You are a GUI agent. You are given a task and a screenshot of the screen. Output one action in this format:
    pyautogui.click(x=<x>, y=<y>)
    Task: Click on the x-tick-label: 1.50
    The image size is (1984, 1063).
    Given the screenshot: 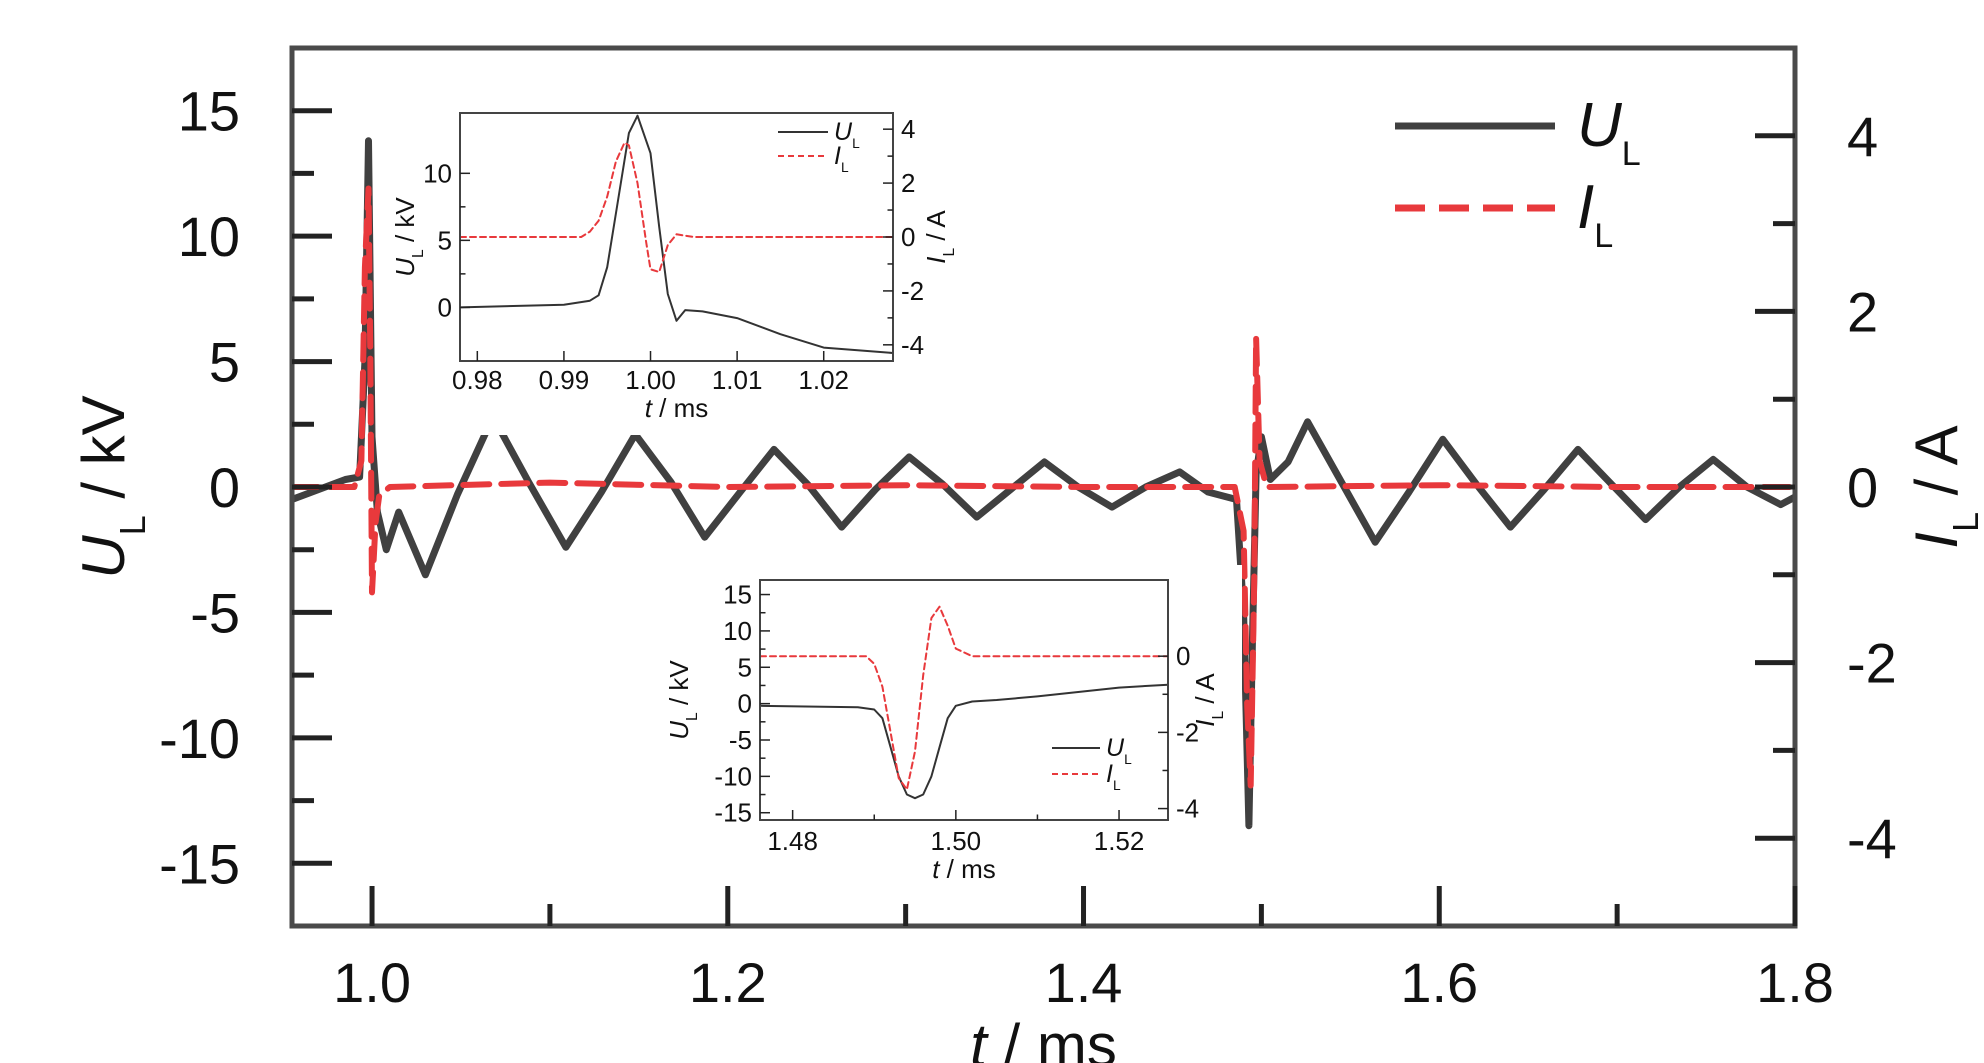 What is the action you would take?
    pyautogui.click(x=956, y=841)
    